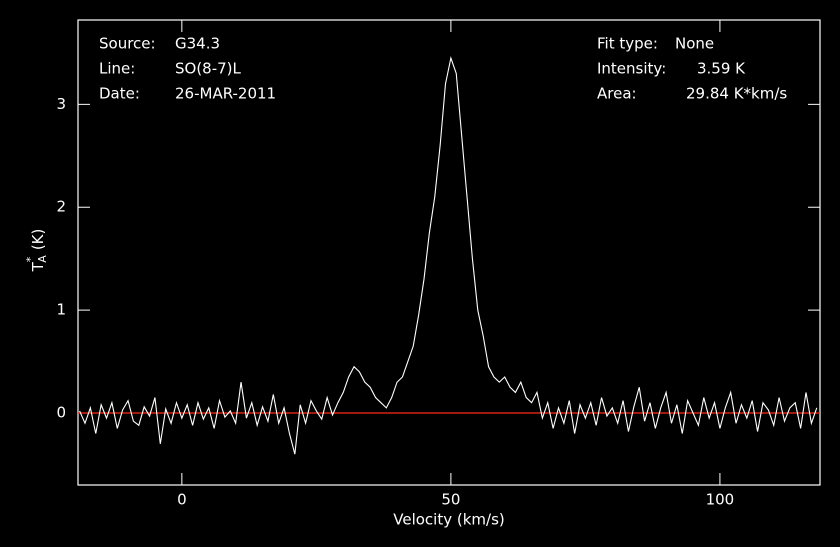 This screenshot has height=547, width=840. I want to click on info-label: Date:, so click(119, 94).